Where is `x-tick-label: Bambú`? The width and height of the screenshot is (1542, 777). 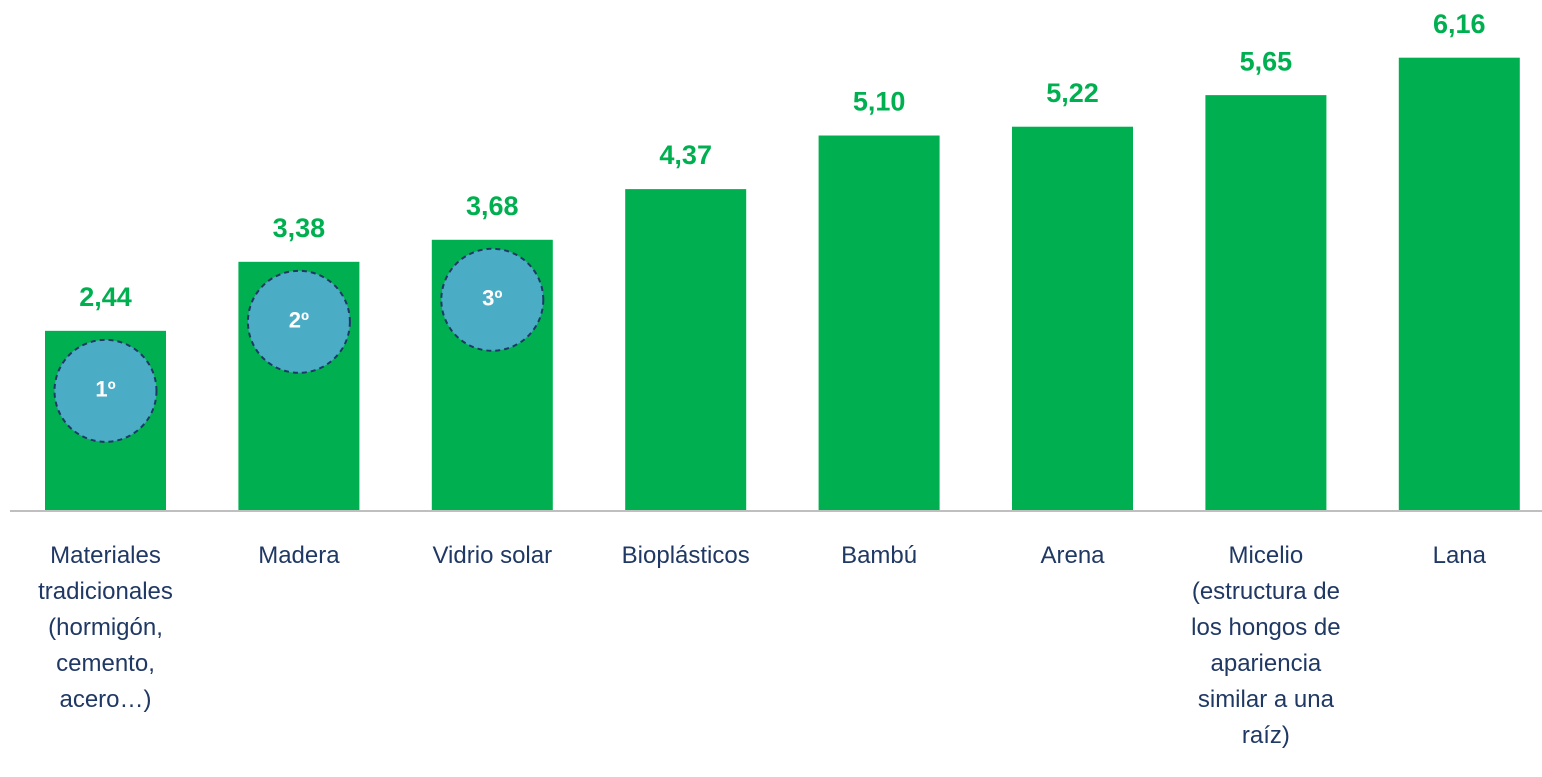 x-tick-label: Bambú is located at coordinates (879, 555).